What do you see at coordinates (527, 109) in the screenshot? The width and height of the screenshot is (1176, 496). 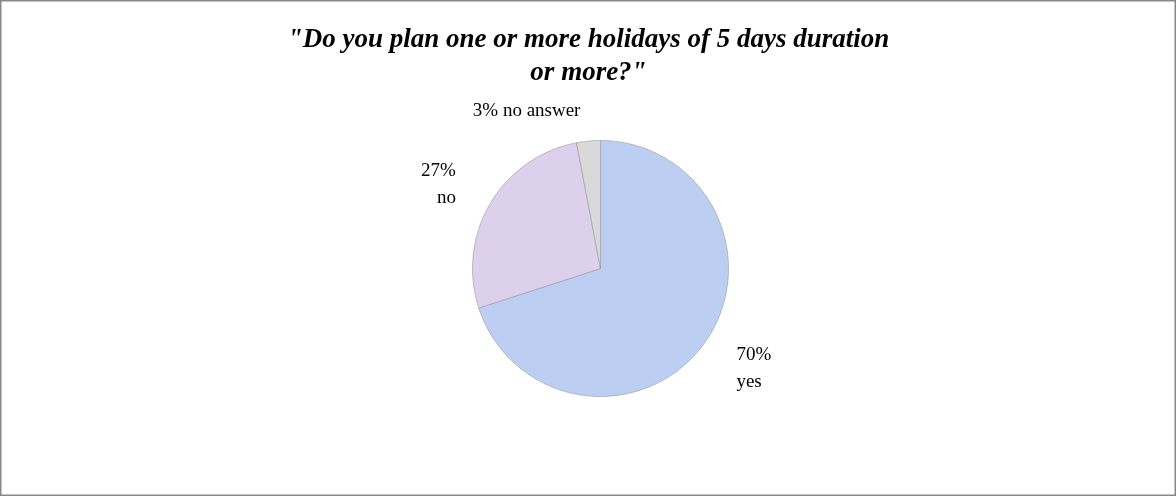 I see `slice-label: 3% no answer` at bounding box center [527, 109].